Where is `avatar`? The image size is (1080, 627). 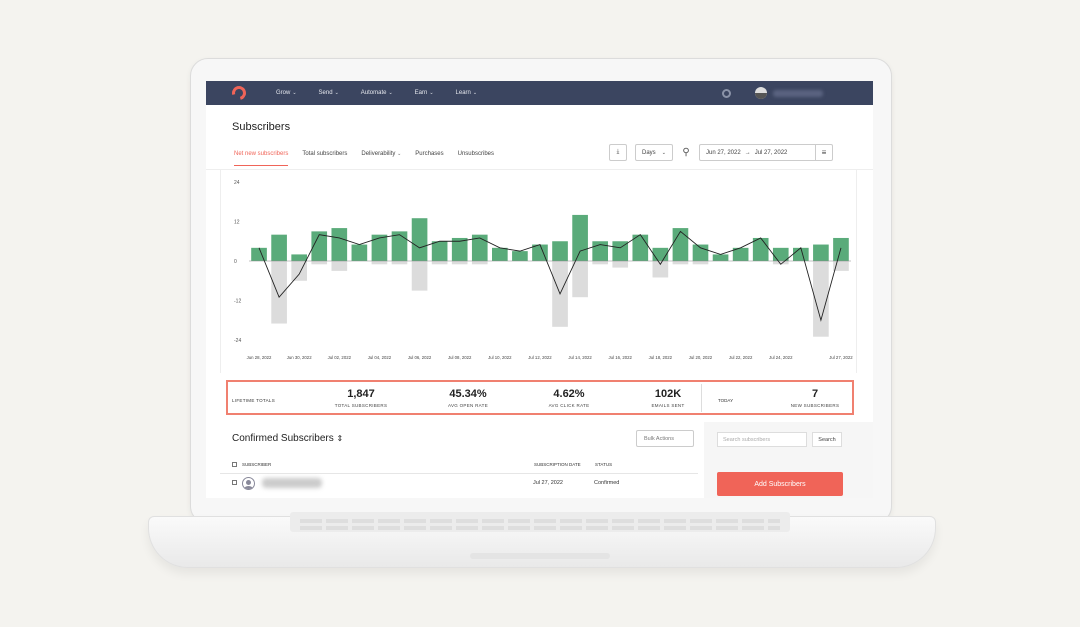
avatar is located at coordinates (761, 93).